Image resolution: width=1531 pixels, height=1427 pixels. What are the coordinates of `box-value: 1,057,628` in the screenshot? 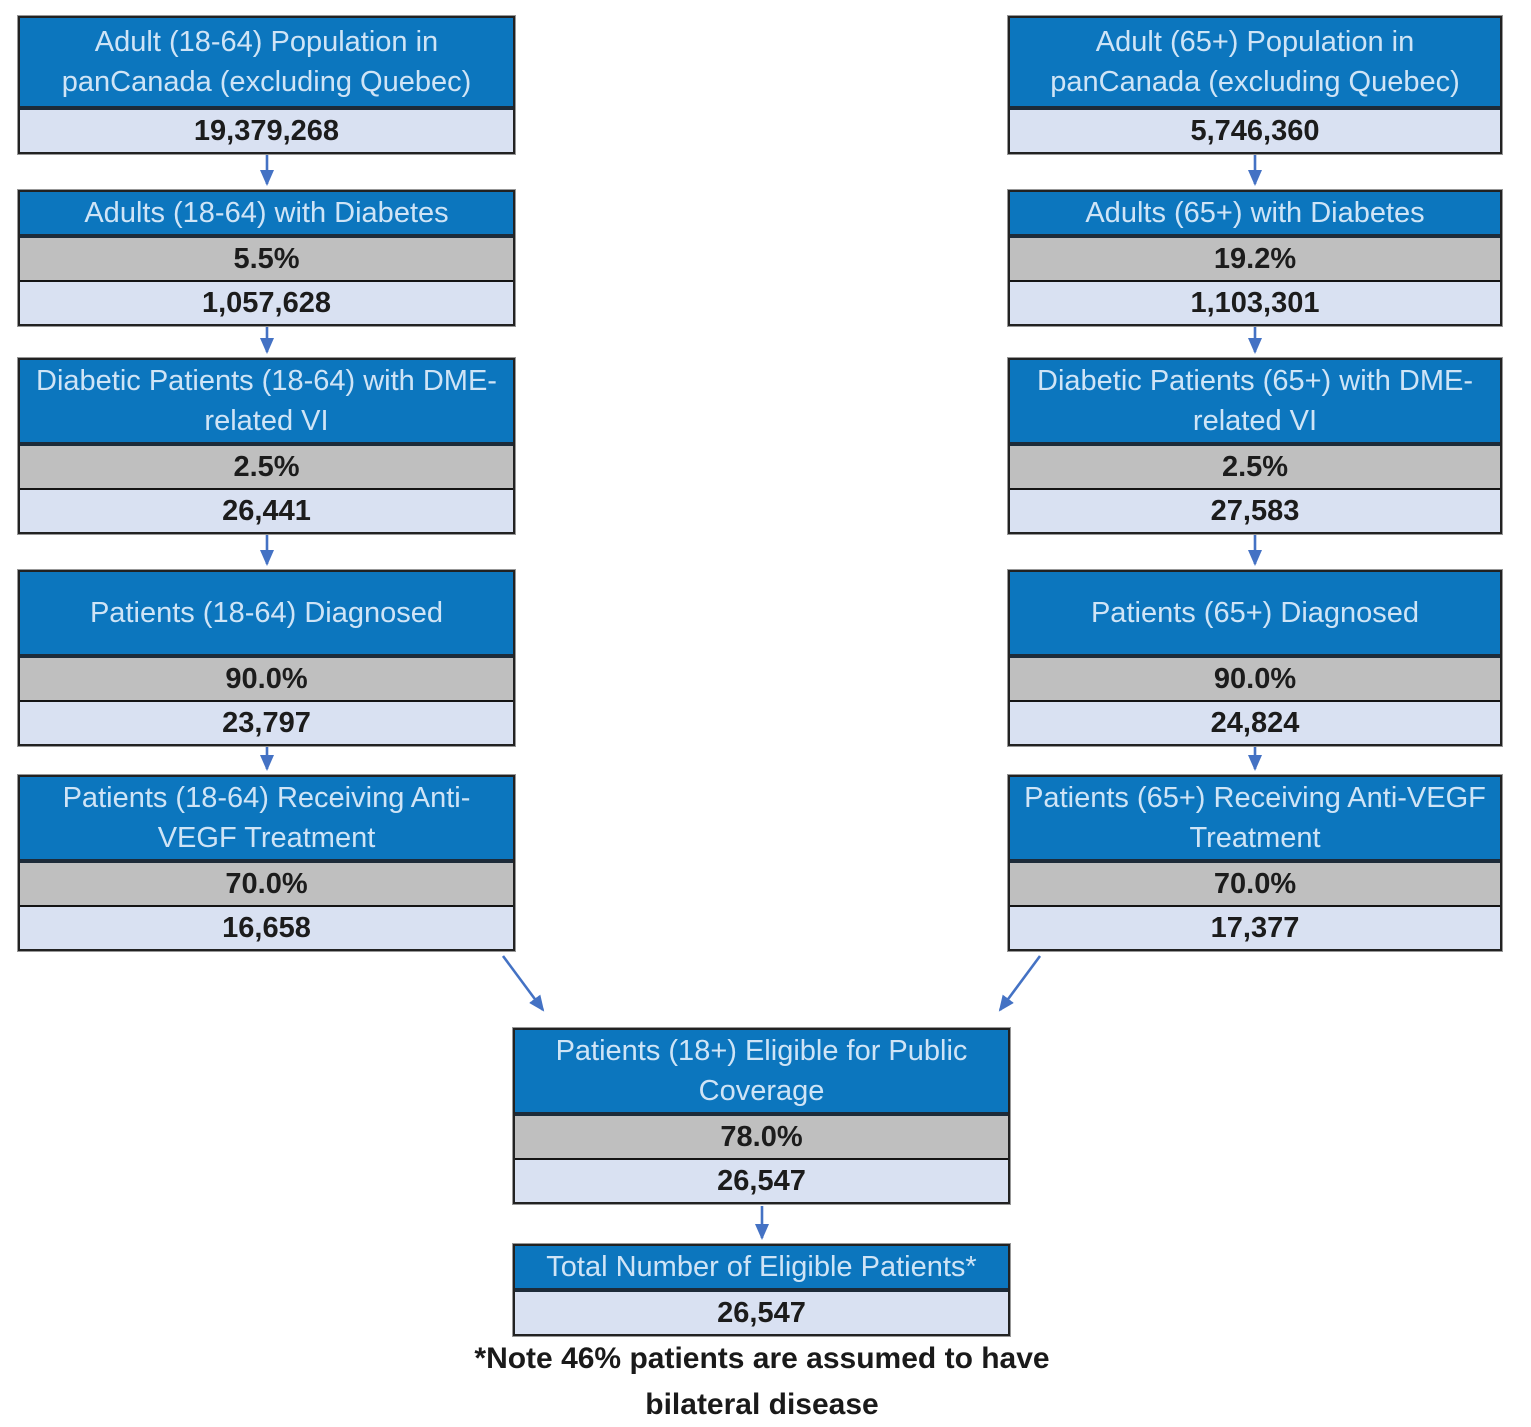 It's located at (266, 302).